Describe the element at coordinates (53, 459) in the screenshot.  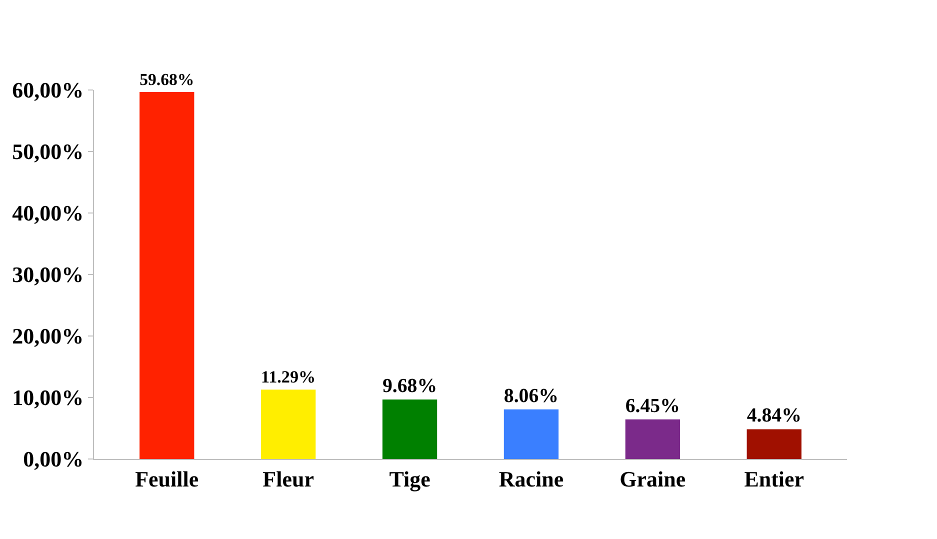
I see `y-tick-label: 0,00%` at that location.